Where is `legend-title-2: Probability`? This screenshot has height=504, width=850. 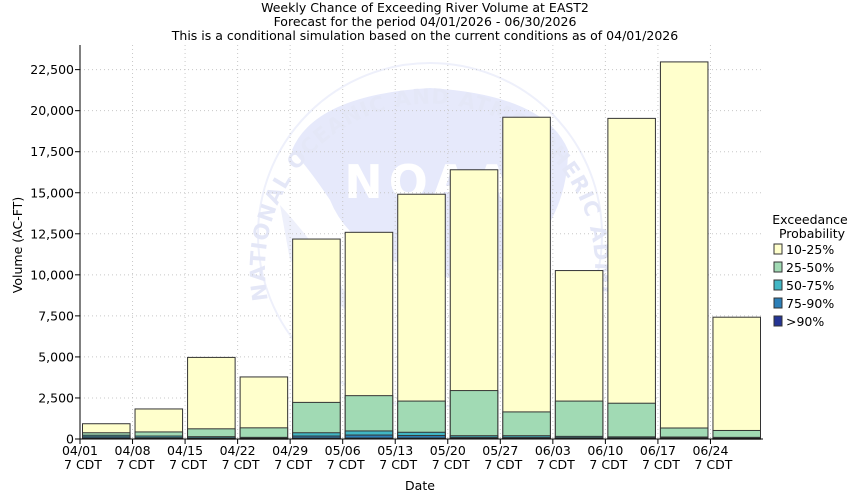
legend-title-2: Probability is located at coordinates (812, 233).